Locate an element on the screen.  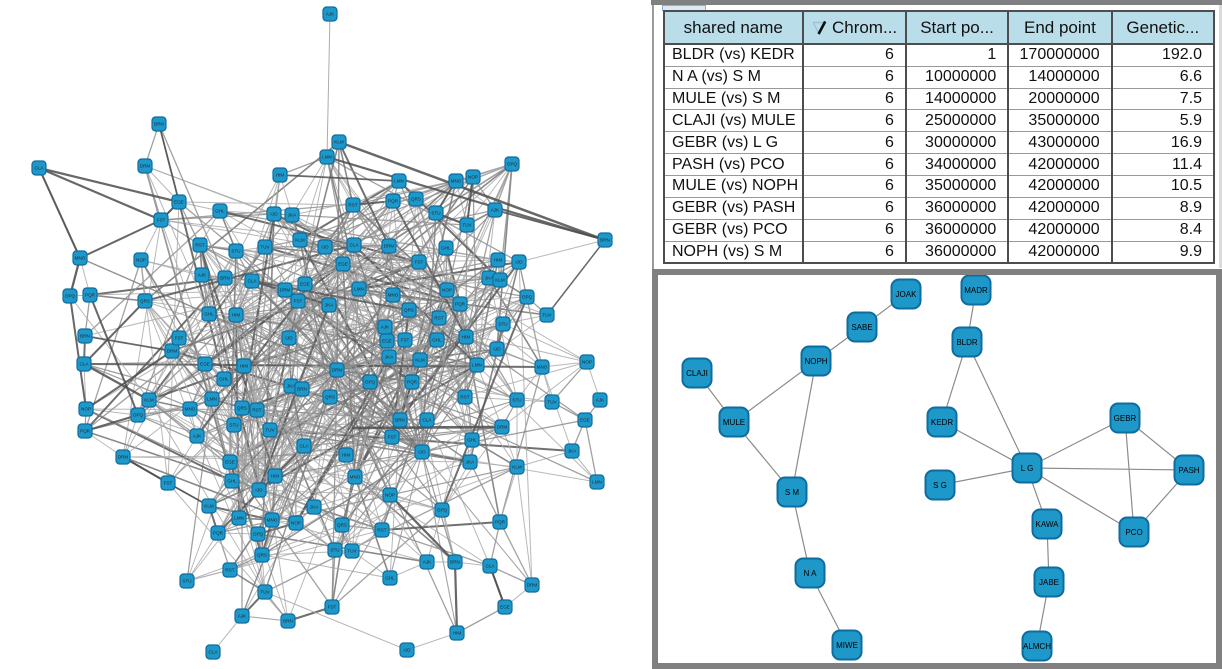
svg-text: NOPH is located at coordinates (815, 361).